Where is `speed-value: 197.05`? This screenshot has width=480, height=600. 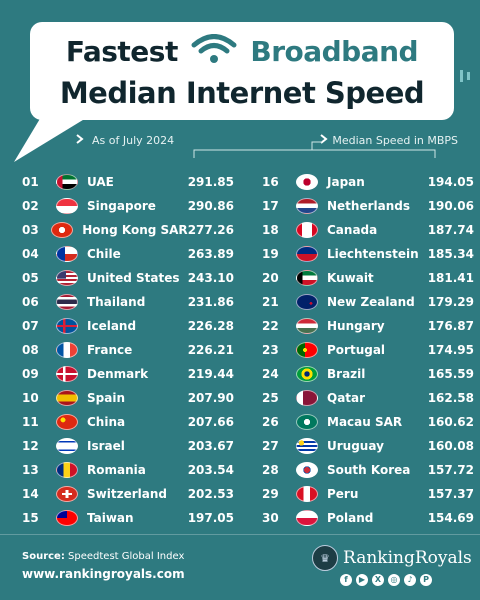 speed-value: 197.05 is located at coordinates (210, 518).